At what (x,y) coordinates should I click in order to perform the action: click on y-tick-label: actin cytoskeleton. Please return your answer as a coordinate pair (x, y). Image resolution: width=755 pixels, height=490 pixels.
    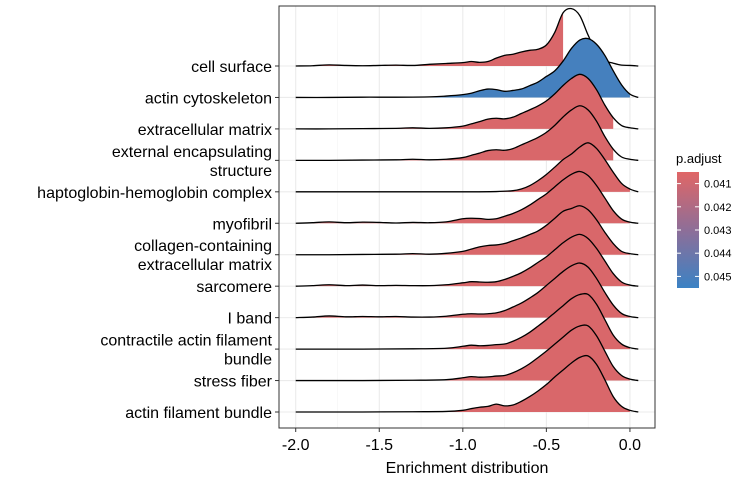
    Looking at the image, I should click on (208, 98).